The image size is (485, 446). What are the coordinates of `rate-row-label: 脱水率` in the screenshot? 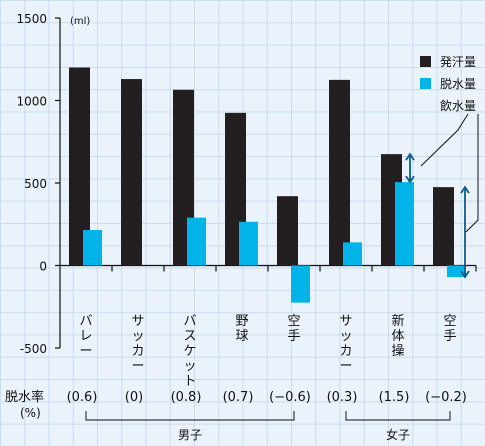 It's located at (24, 397).